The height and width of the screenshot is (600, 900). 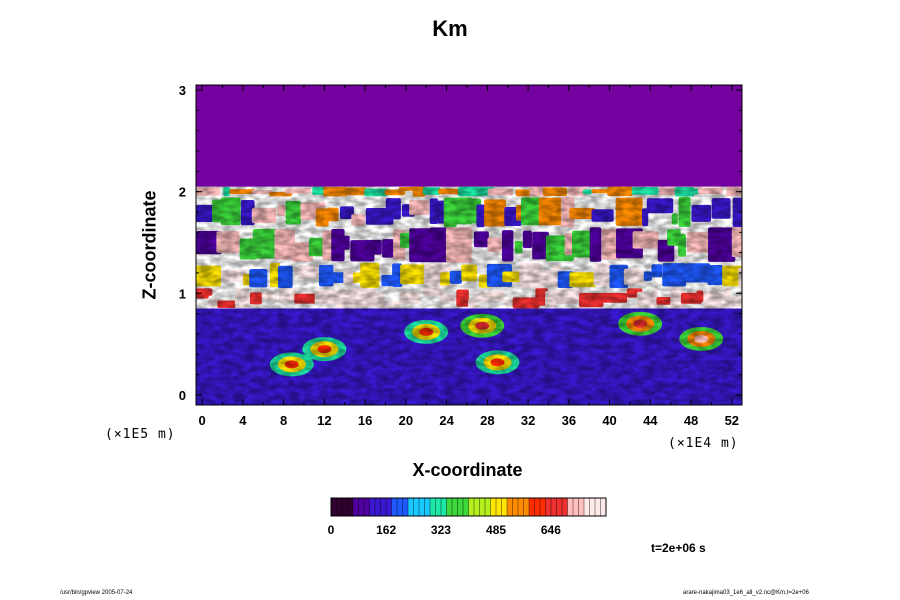 What do you see at coordinates (467, 470) in the screenshot?
I see `x-axis-label: X-coordinate` at bounding box center [467, 470].